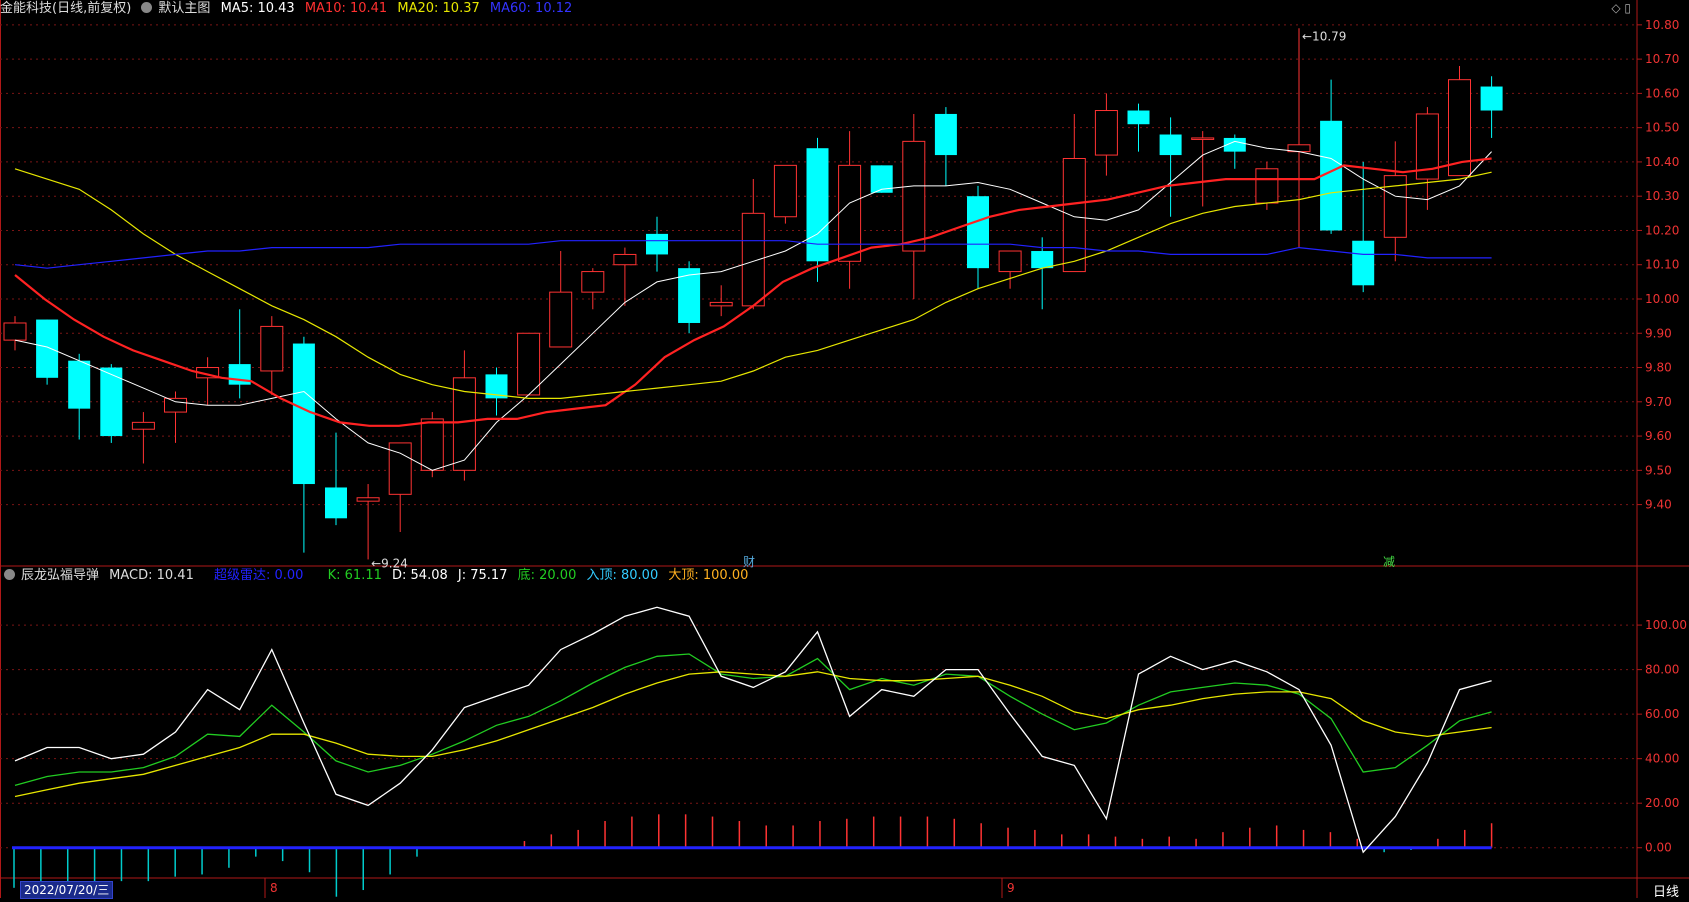  I want to click on chart-name: 默认主图, so click(184, 8).